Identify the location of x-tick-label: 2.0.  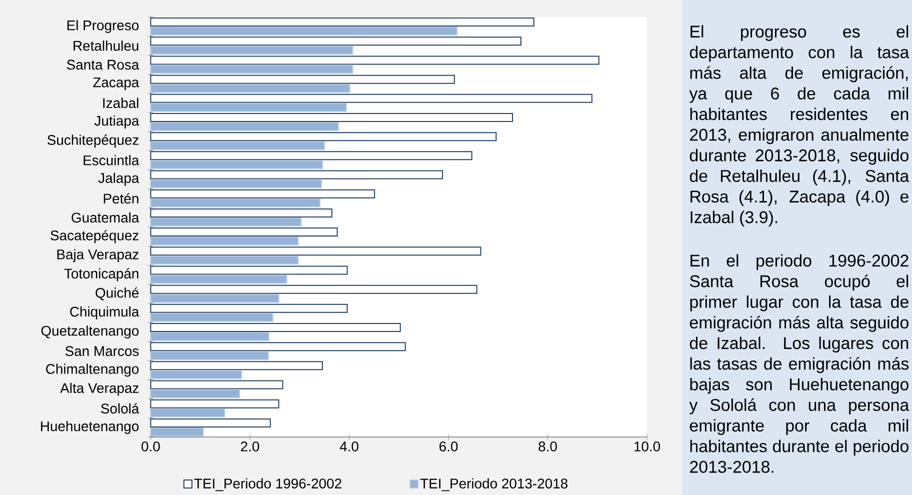
(250, 447).